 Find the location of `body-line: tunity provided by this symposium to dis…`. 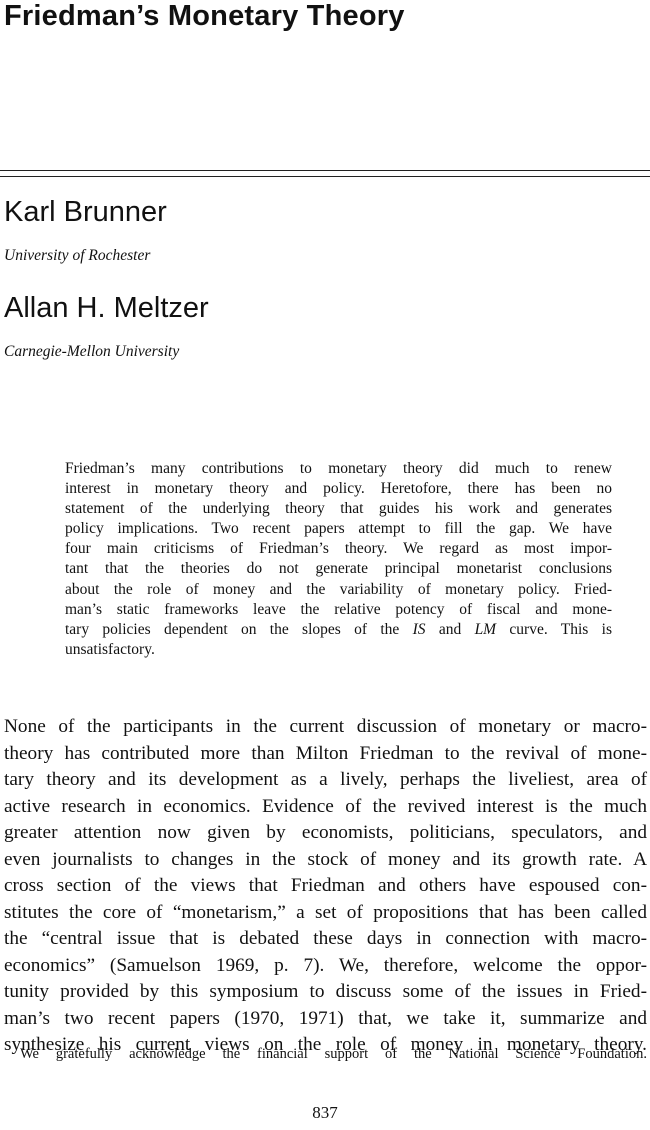

body-line: tunity provided by this symposium to dis… is located at coordinates (325, 991).